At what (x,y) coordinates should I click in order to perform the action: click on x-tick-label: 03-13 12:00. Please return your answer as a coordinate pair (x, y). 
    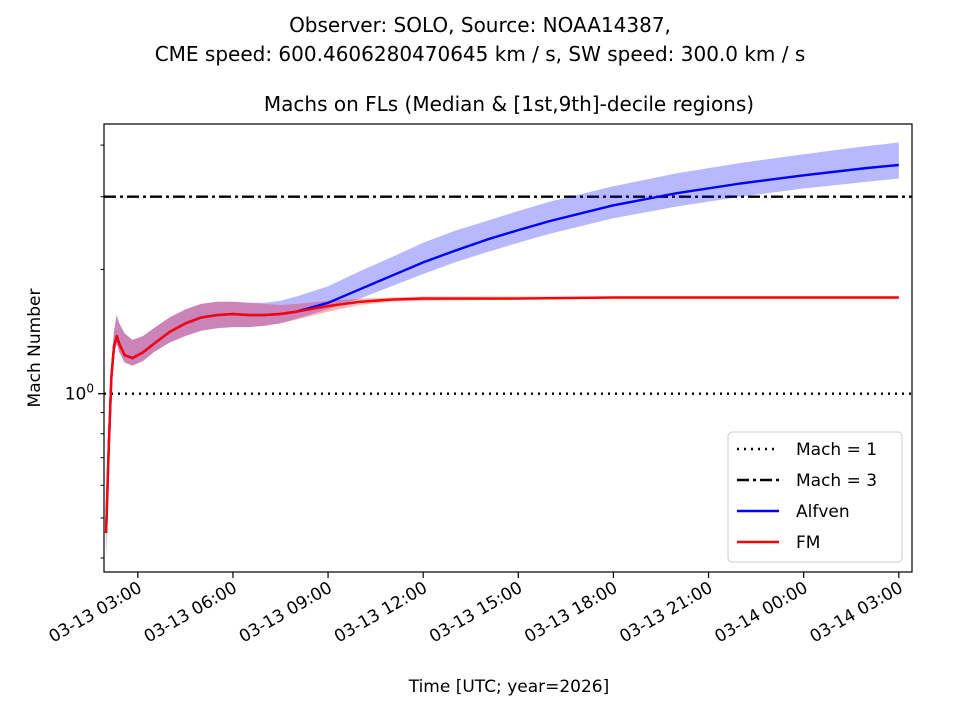
    Looking at the image, I should click on (381, 612).